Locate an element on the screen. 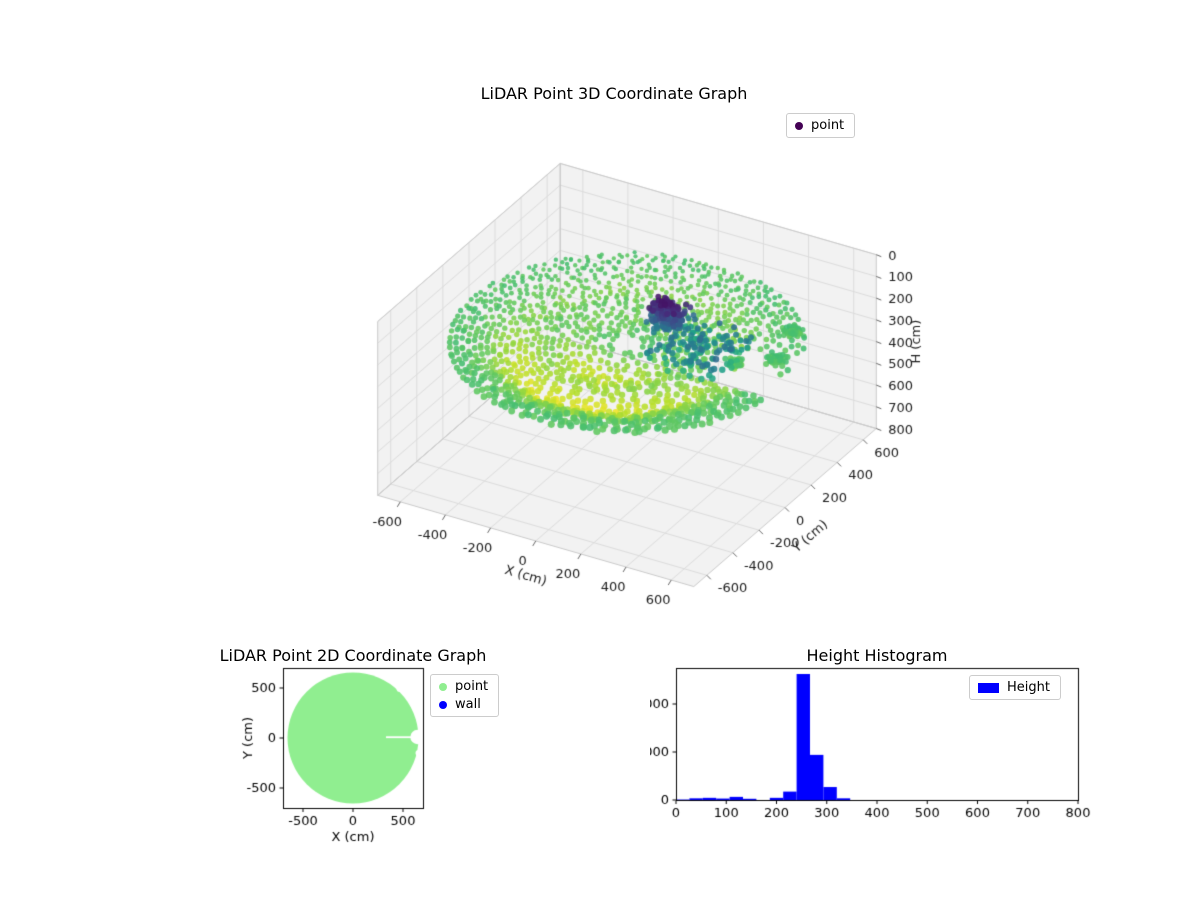 The height and width of the screenshot is (900, 1200). histogram-legend: Height is located at coordinates (1015, 687).